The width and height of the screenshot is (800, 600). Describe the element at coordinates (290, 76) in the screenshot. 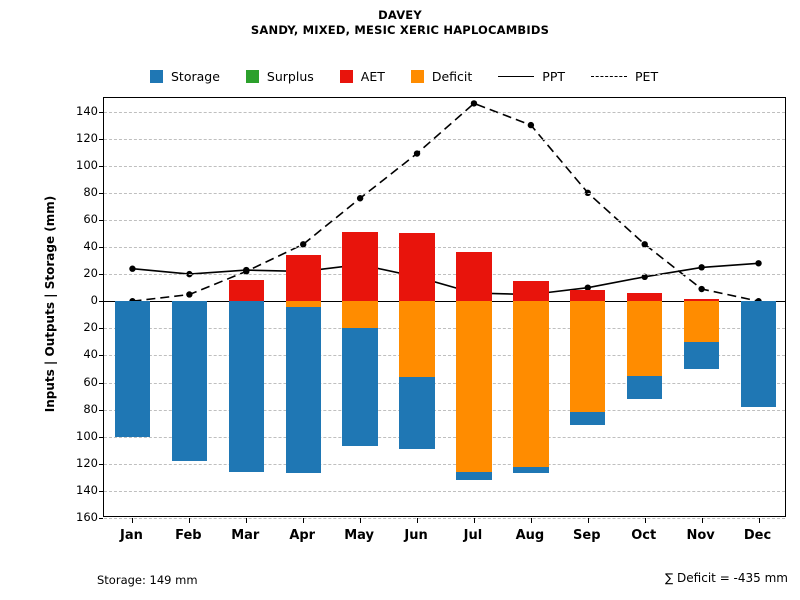

I see `legend-label-surplus: Surplus` at that location.